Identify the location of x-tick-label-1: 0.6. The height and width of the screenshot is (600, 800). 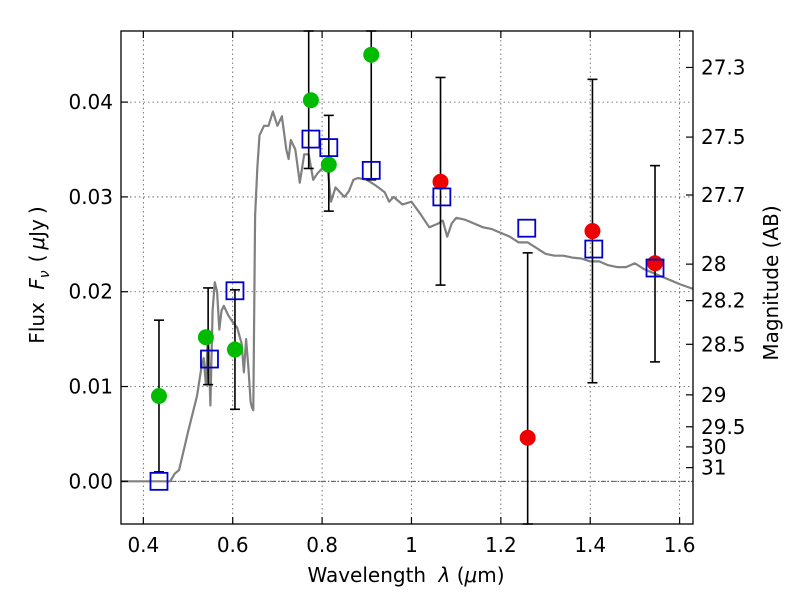
(233, 545).